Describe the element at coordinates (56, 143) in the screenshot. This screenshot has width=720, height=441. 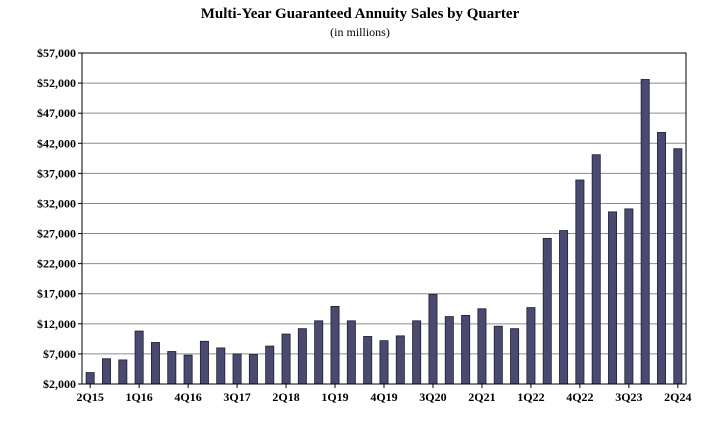
I see `y-tick-label: $42,000` at that location.